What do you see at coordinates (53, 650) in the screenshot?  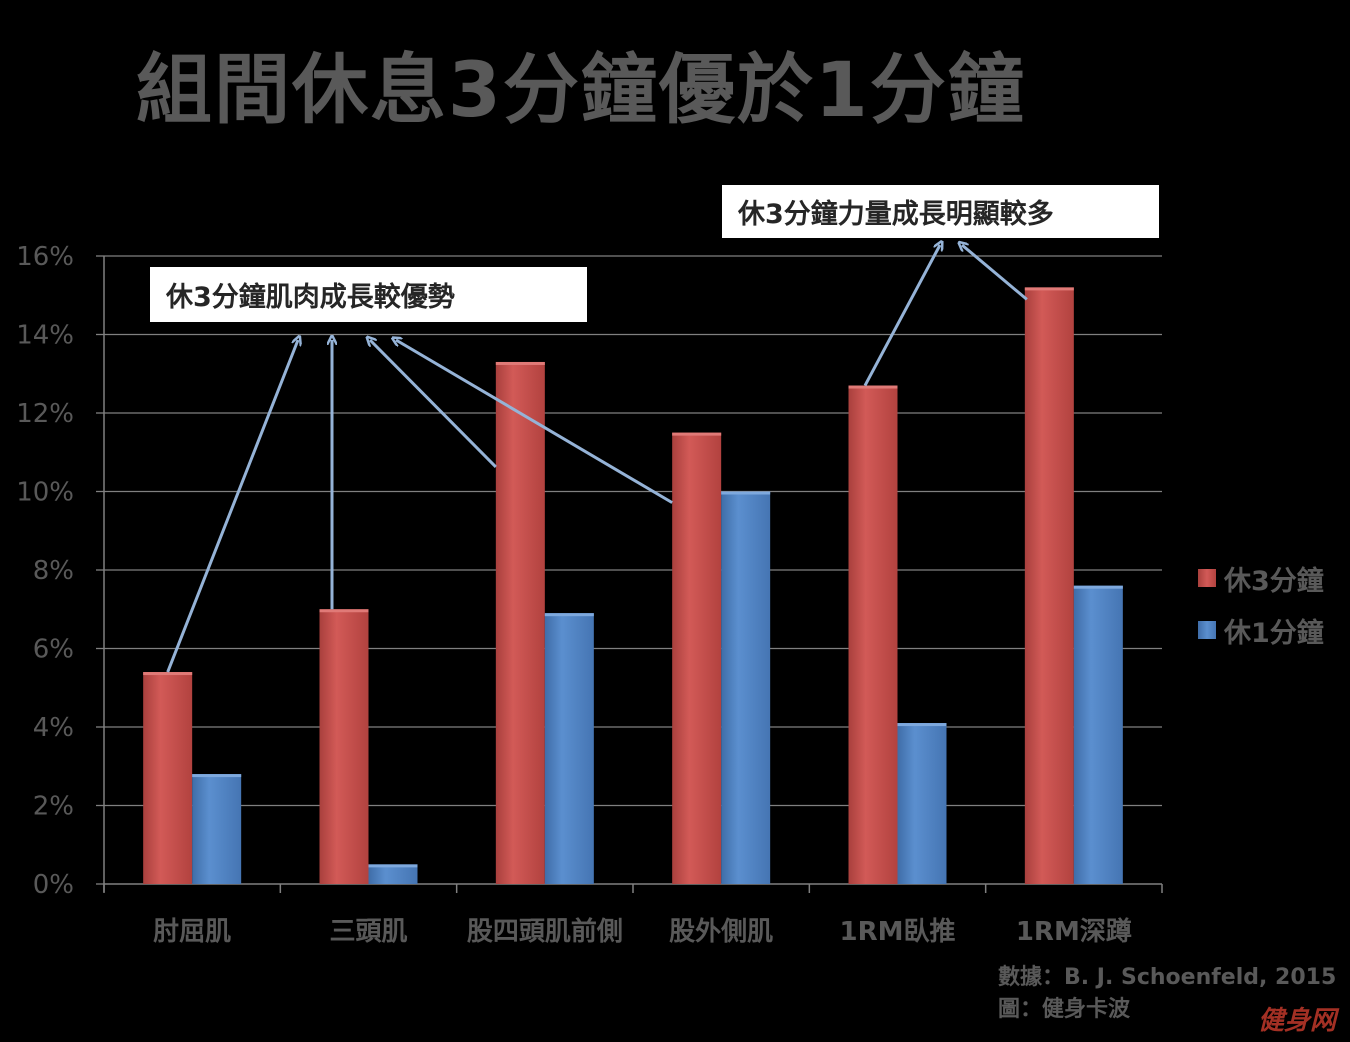 I see `y-tick-label: 6%` at bounding box center [53, 650].